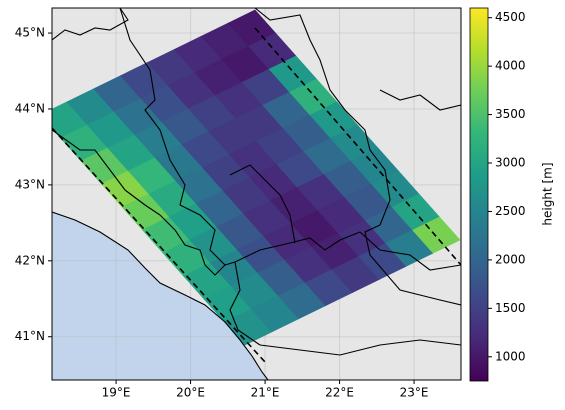 This screenshot has width=565, height=410. Describe the element at coordinates (510, 356) in the screenshot. I see `colorbar-tick-label: 1000` at that location.